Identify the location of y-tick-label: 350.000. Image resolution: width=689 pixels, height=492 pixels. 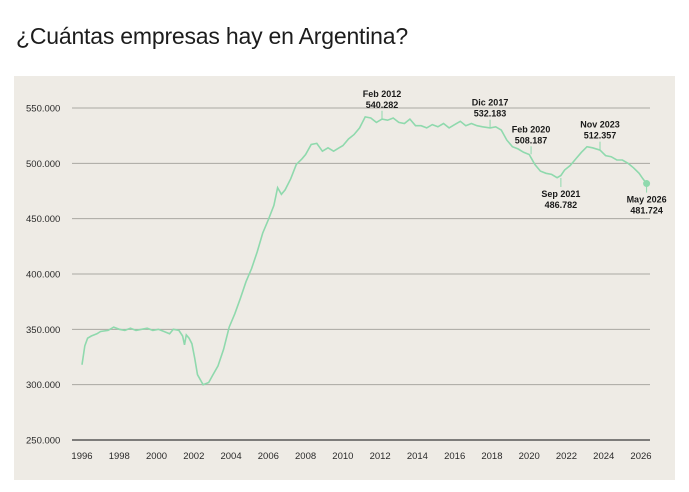
(43, 330).